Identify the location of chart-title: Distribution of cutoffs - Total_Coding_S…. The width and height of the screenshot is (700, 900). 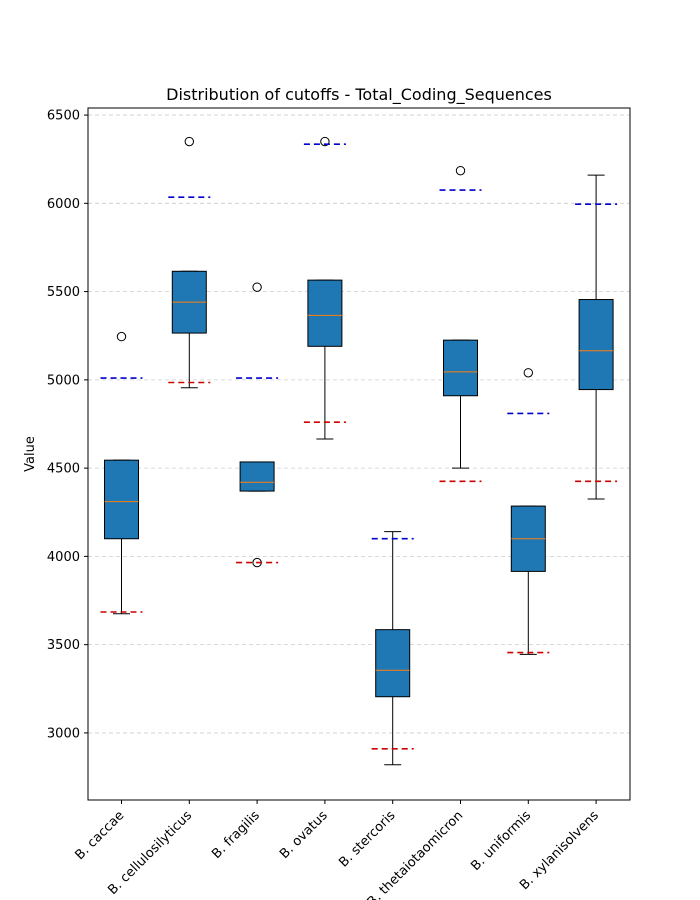
(359, 95).